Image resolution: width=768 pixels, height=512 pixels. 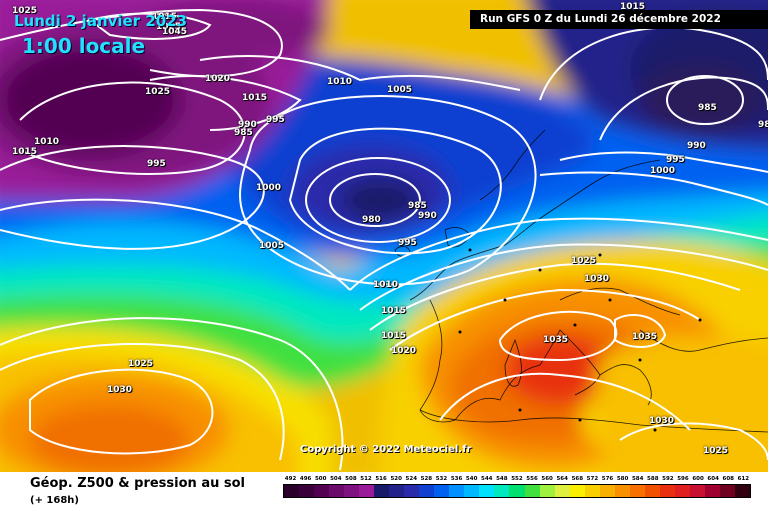 What do you see at coordinates (366, 479) in the screenshot?
I see `legend-label: 512` at bounding box center [366, 479].